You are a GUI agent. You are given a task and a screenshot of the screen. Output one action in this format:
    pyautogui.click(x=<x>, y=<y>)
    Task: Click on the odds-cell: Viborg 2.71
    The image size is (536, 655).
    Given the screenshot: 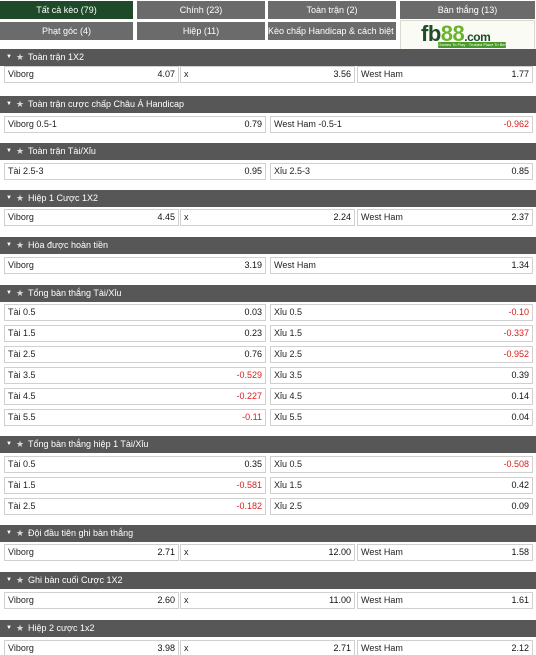 What is the action you would take?
    pyautogui.click(x=91, y=552)
    